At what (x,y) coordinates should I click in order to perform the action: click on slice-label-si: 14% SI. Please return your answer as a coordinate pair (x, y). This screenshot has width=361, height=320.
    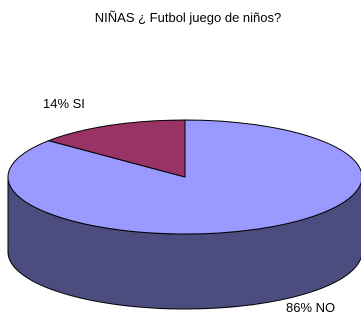
    Looking at the image, I should click on (64, 103).